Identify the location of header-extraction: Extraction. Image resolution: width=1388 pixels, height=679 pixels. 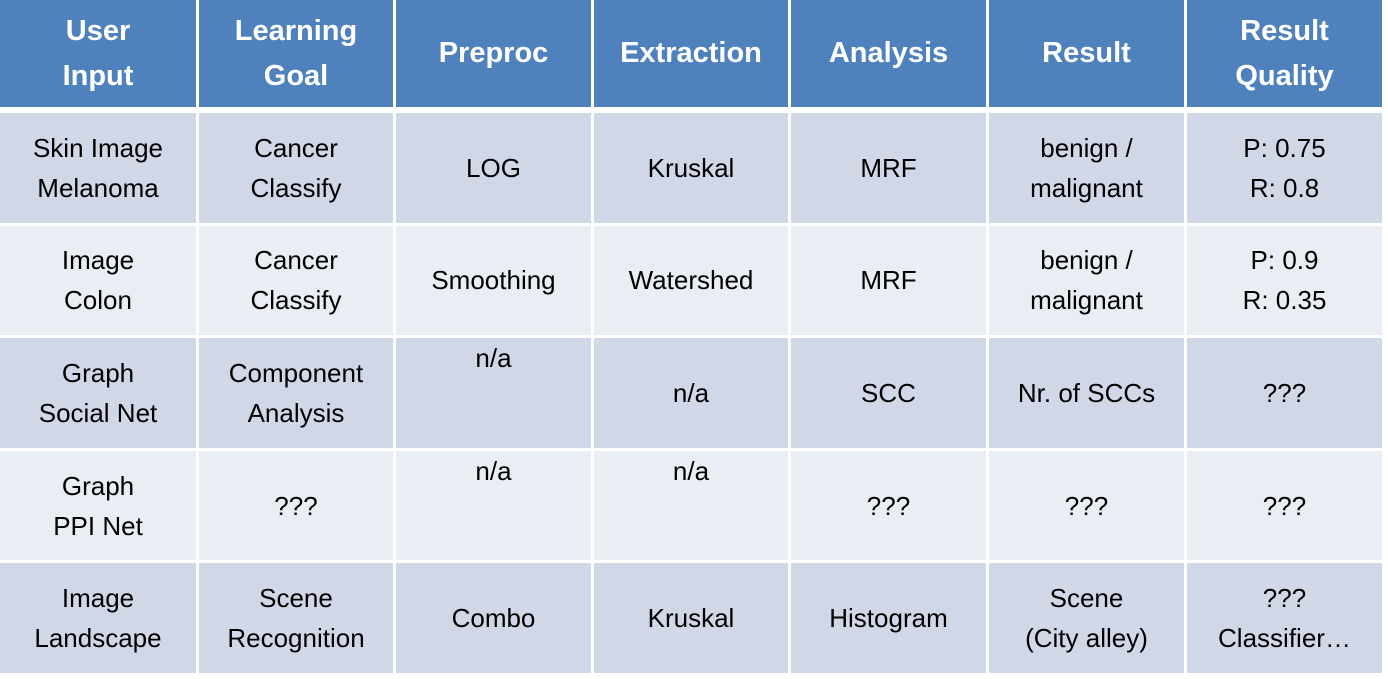
(692, 56).